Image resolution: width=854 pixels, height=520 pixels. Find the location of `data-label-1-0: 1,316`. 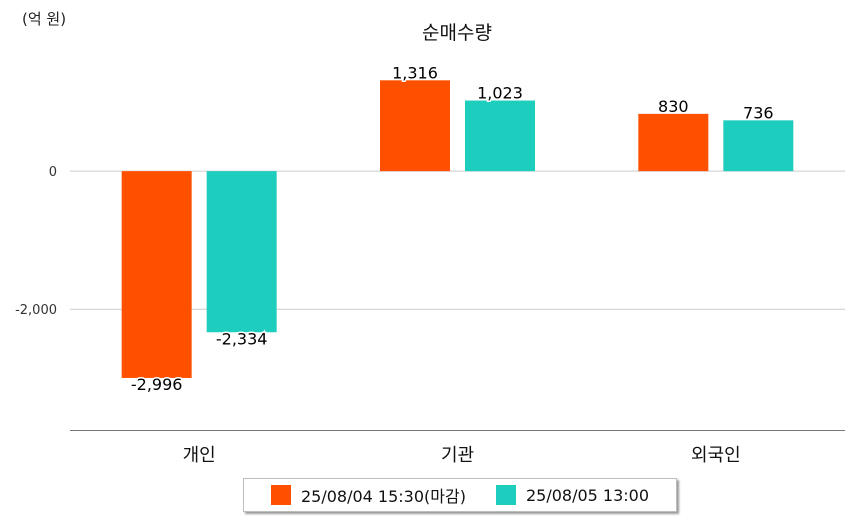

data-label-1-0: 1,316 is located at coordinates (415, 72).